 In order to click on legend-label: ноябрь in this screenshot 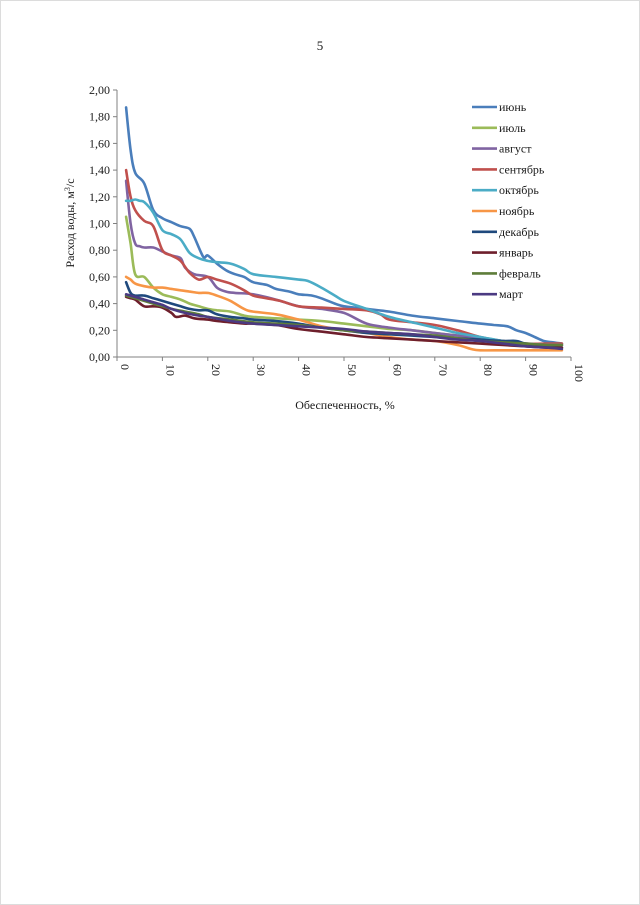, I will do `click(517, 211)`.